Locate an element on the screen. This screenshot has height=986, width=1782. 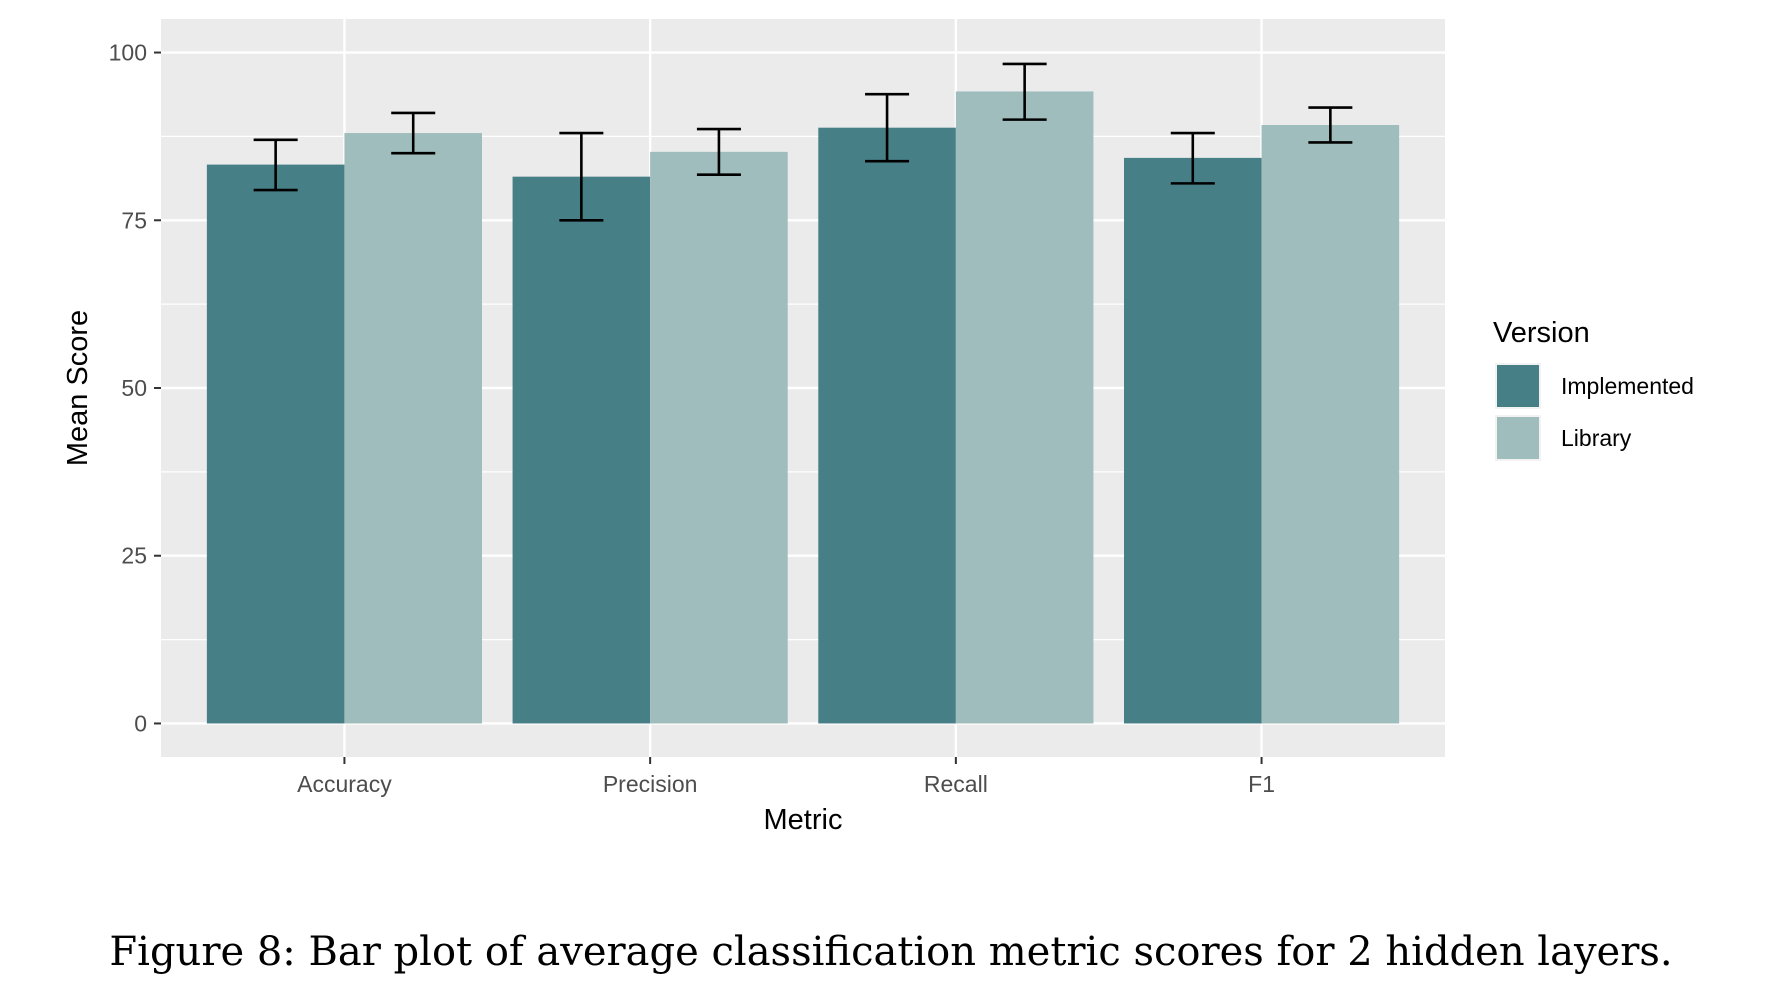
error-bar-implemented-accuracy is located at coordinates (275, 165).